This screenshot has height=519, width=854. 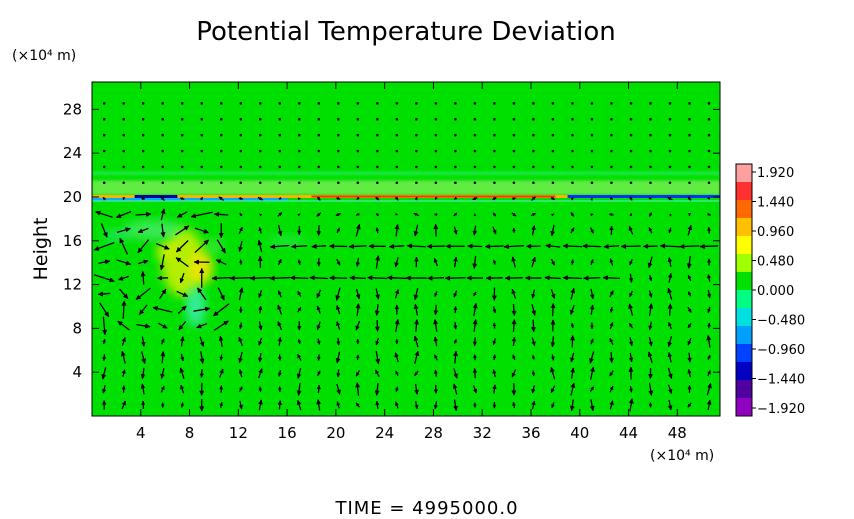 What do you see at coordinates (190, 199) in the screenshot?
I see `tropopause-cool-band-west` at bounding box center [190, 199].